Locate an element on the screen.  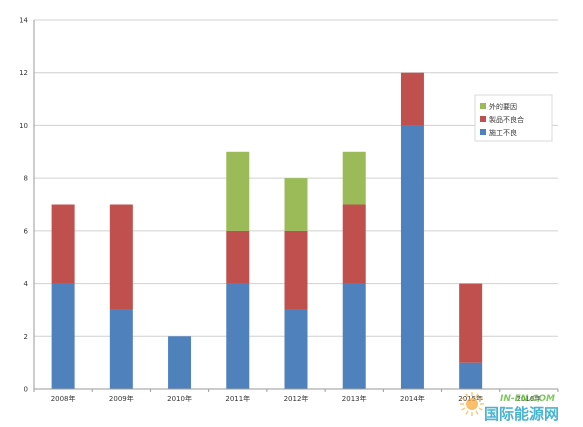
y-tick-label-0: 0 is located at coordinates (26, 390).